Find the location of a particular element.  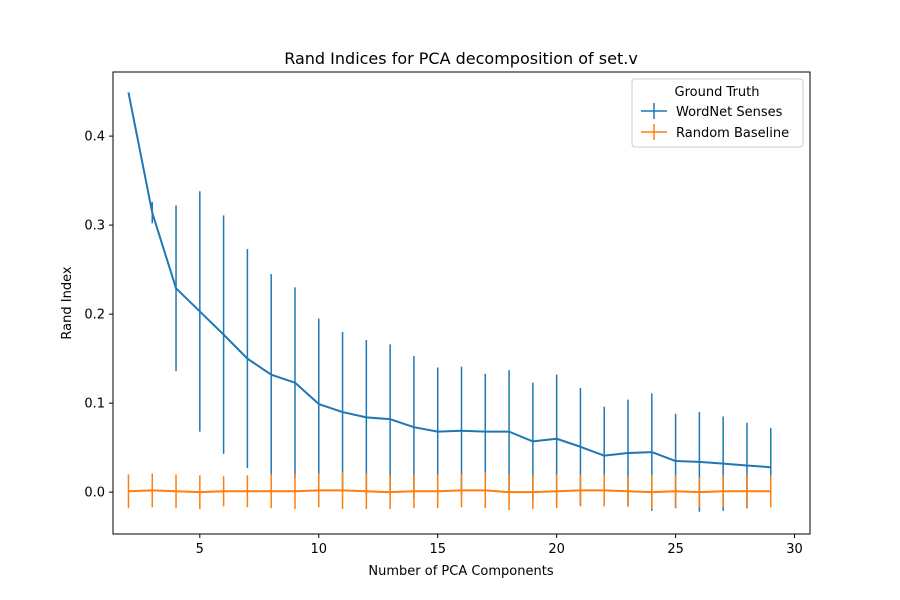

series-random-baseline is located at coordinates (449, 490).